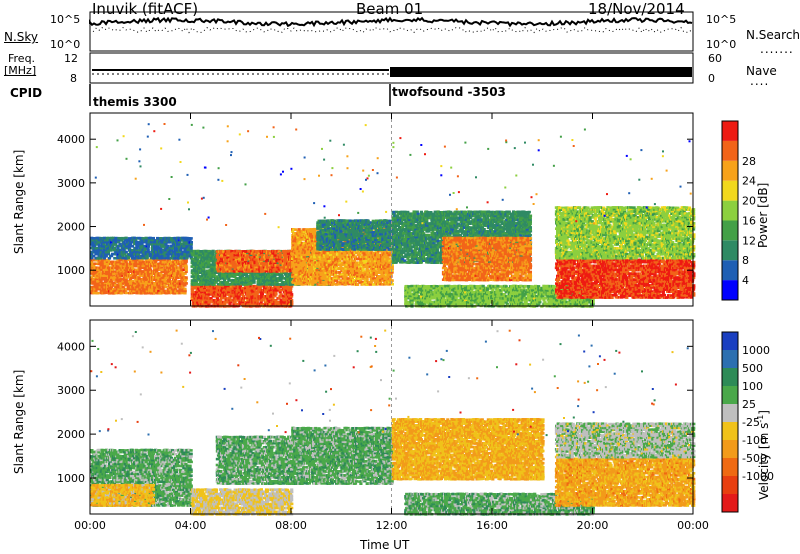 The height and width of the screenshot is (554, 800). Describe the element at coordinates (65, 19) in the screenshot. I see `sky-left-top: 10^5` at that location.